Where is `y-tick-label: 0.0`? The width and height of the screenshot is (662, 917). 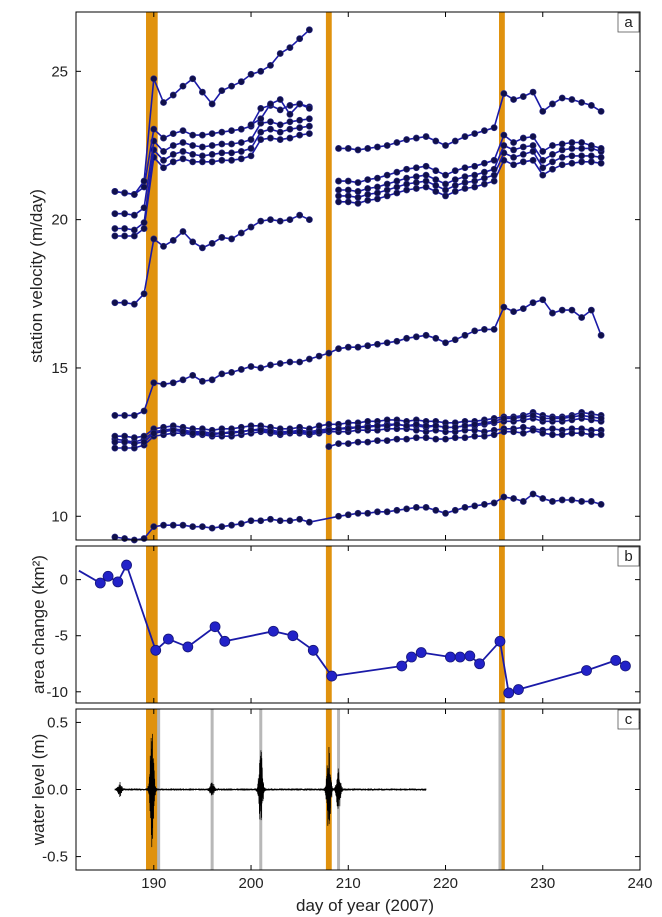 y-tick-label: 0.0 is located at coordinates (57, 790).